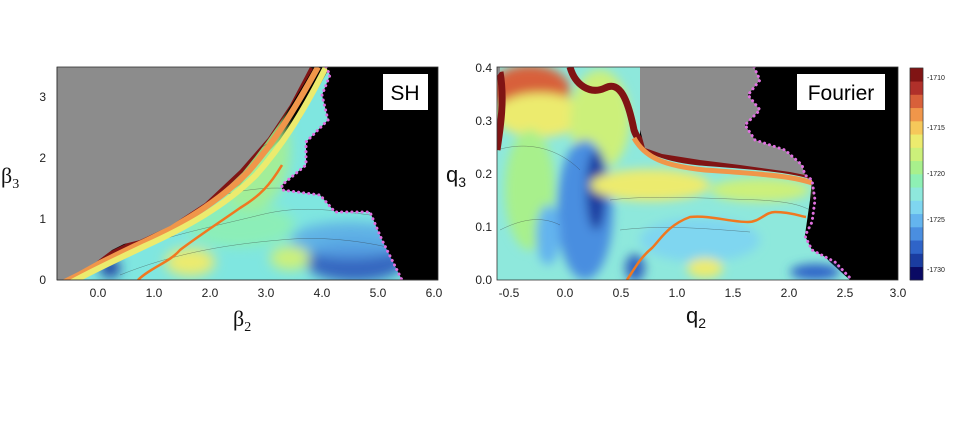  I want to click on sh-panel-label: SH, so click(404, 93).